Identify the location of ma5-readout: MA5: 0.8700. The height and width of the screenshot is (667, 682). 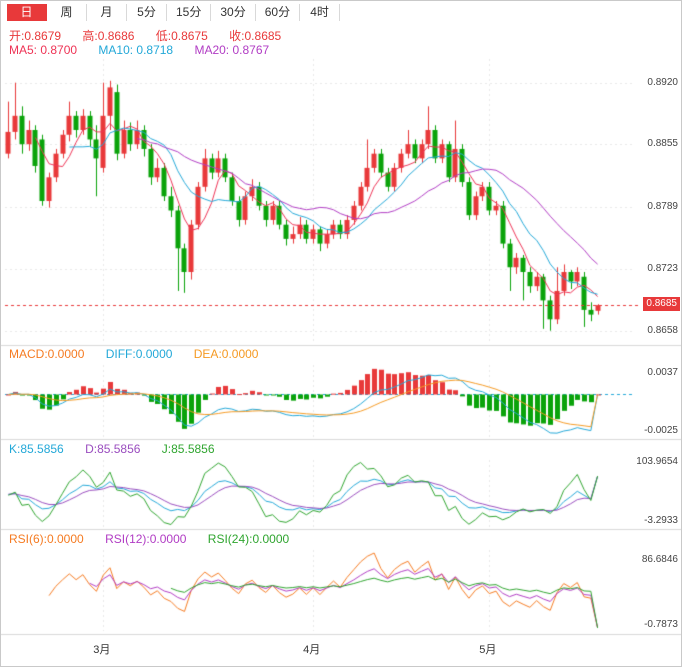
(43, 50).